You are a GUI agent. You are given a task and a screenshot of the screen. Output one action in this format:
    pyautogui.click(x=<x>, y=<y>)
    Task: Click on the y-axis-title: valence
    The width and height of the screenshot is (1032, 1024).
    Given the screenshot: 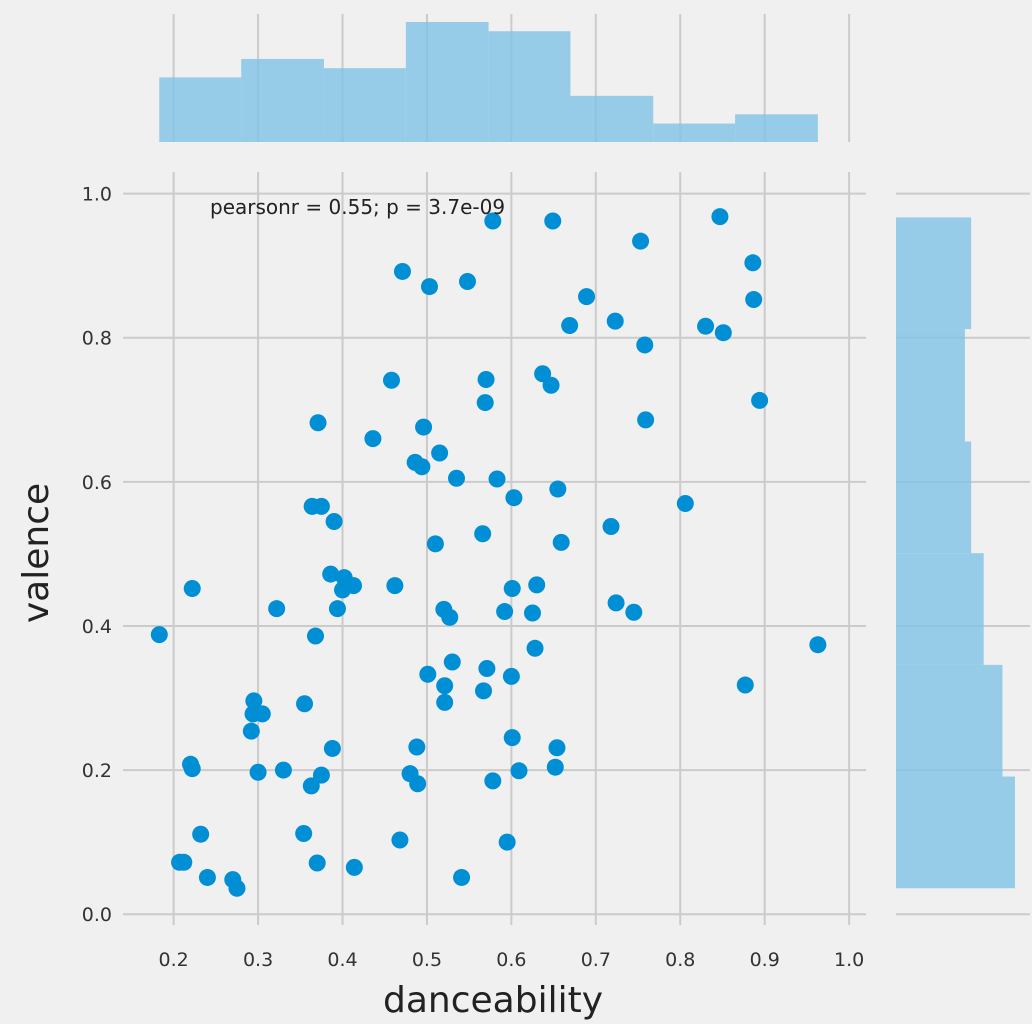 What is the action you would take?
    pyautogui.click(x=36, y=553)
    